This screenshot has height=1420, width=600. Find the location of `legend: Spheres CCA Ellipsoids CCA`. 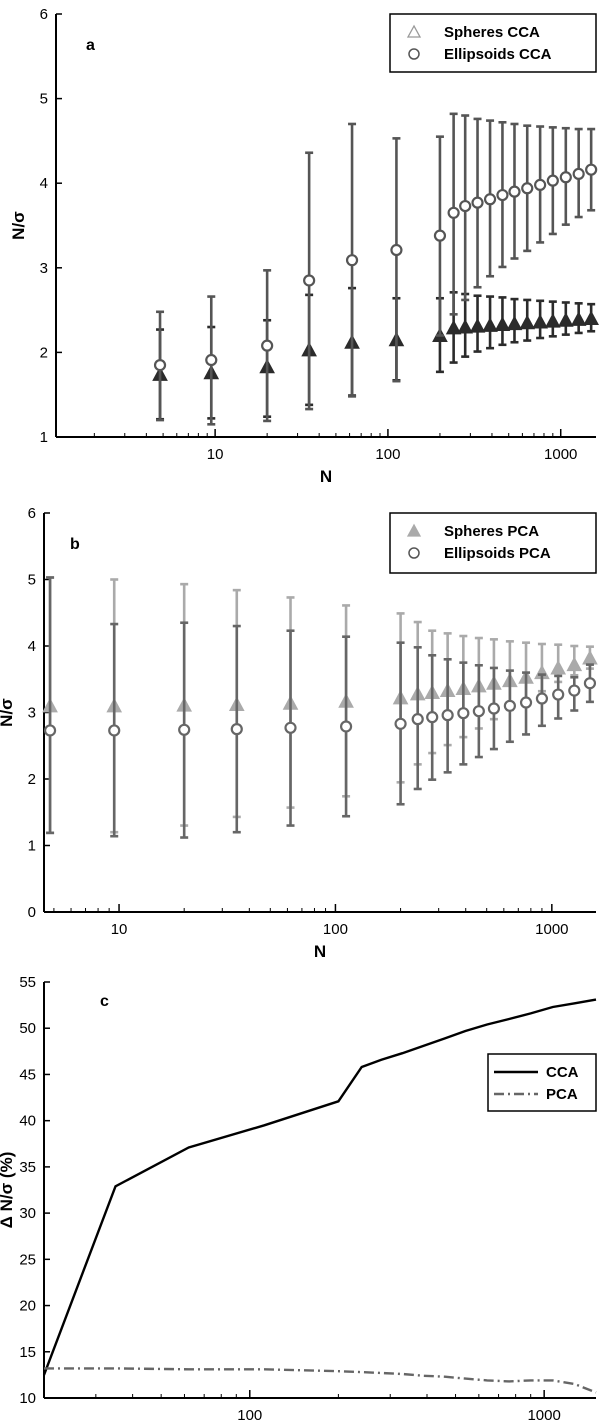

legend: Spheres CCA Ellipsoids CCA is located at coordinates (493, 43).